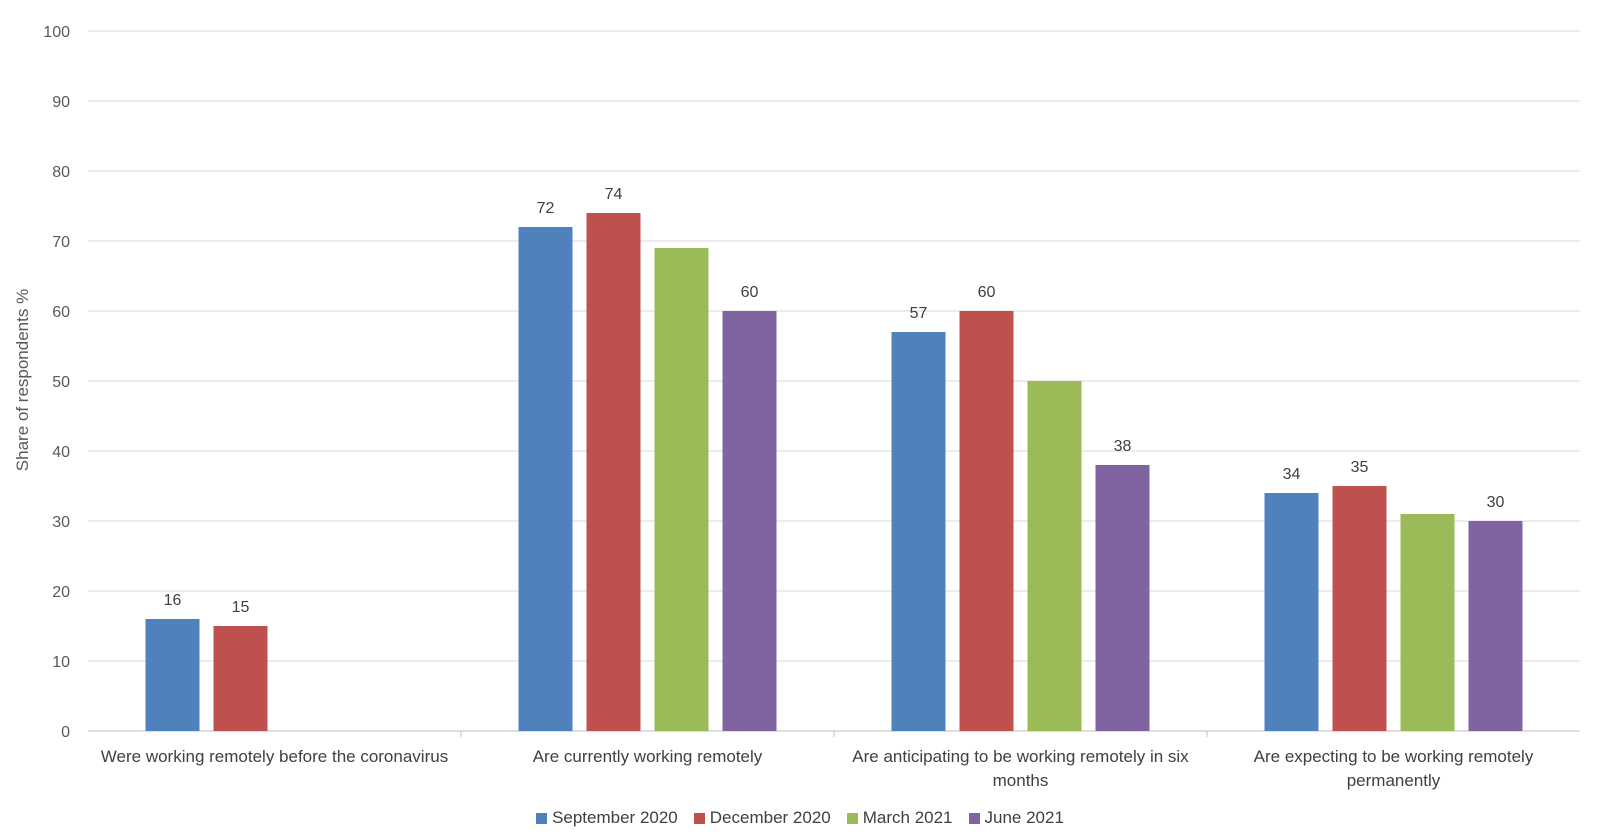 This screenshot has width=1600, height=835. What do you see at coordinates (22, 380) in the screenshot?
I see `y-axis-label: Share of respondents %` at bounding box center [22, 380].